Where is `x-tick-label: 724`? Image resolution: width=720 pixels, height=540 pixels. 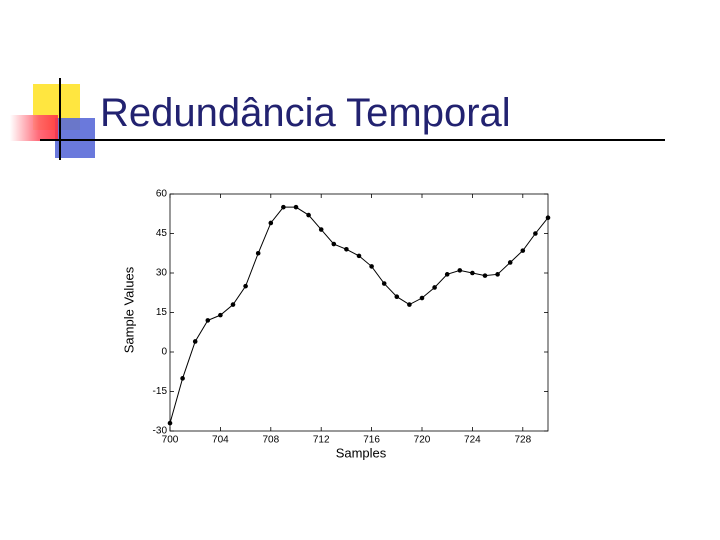 x-tick-label: 724 is located at coordinates (472, 440).